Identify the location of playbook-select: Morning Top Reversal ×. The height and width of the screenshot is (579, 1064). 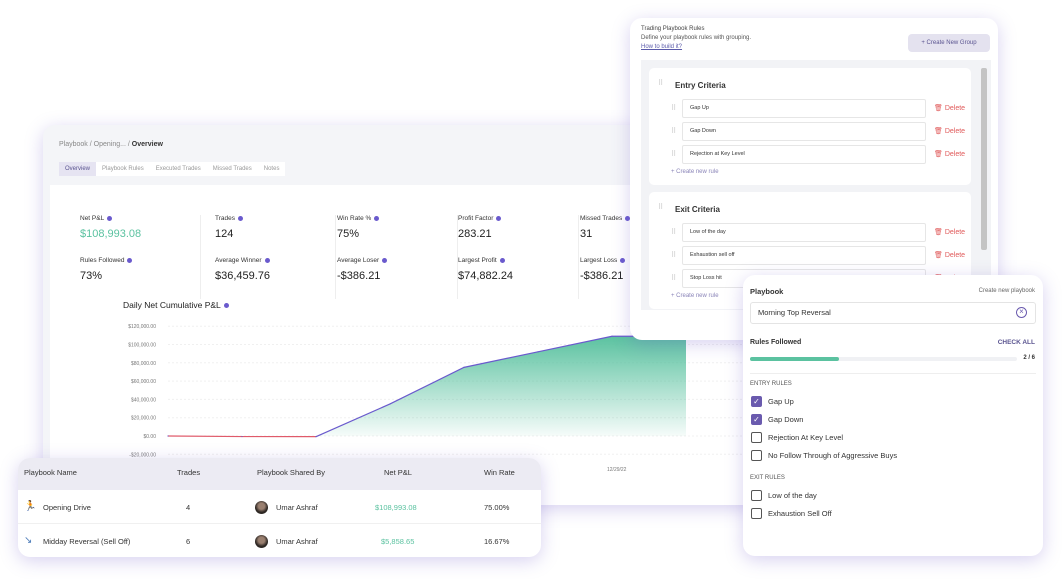
(893, 313).